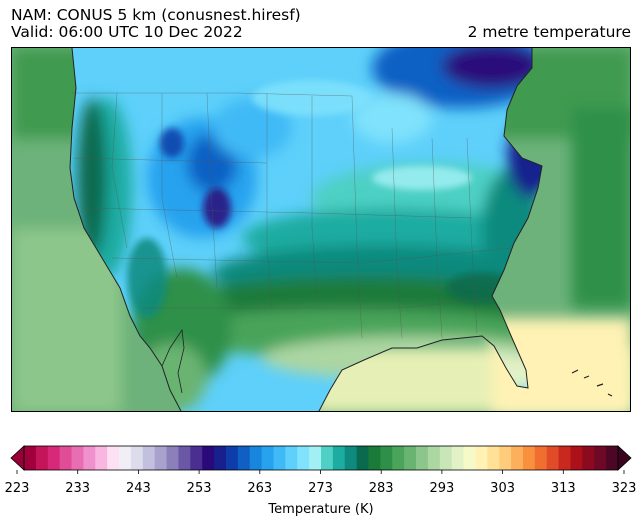  Describe the element at coordinates (320, 472) in the screenshot. I see `colorbar-ticks` at that location.